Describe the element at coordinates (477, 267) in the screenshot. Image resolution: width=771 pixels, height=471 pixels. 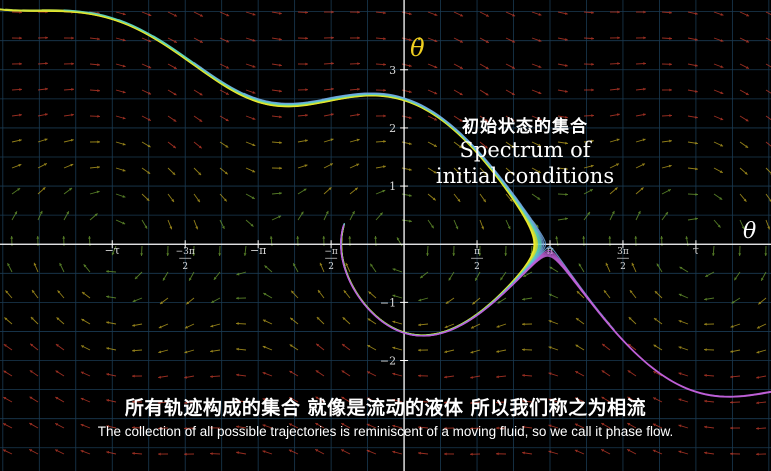
I see `svg-text: 2` at that location.